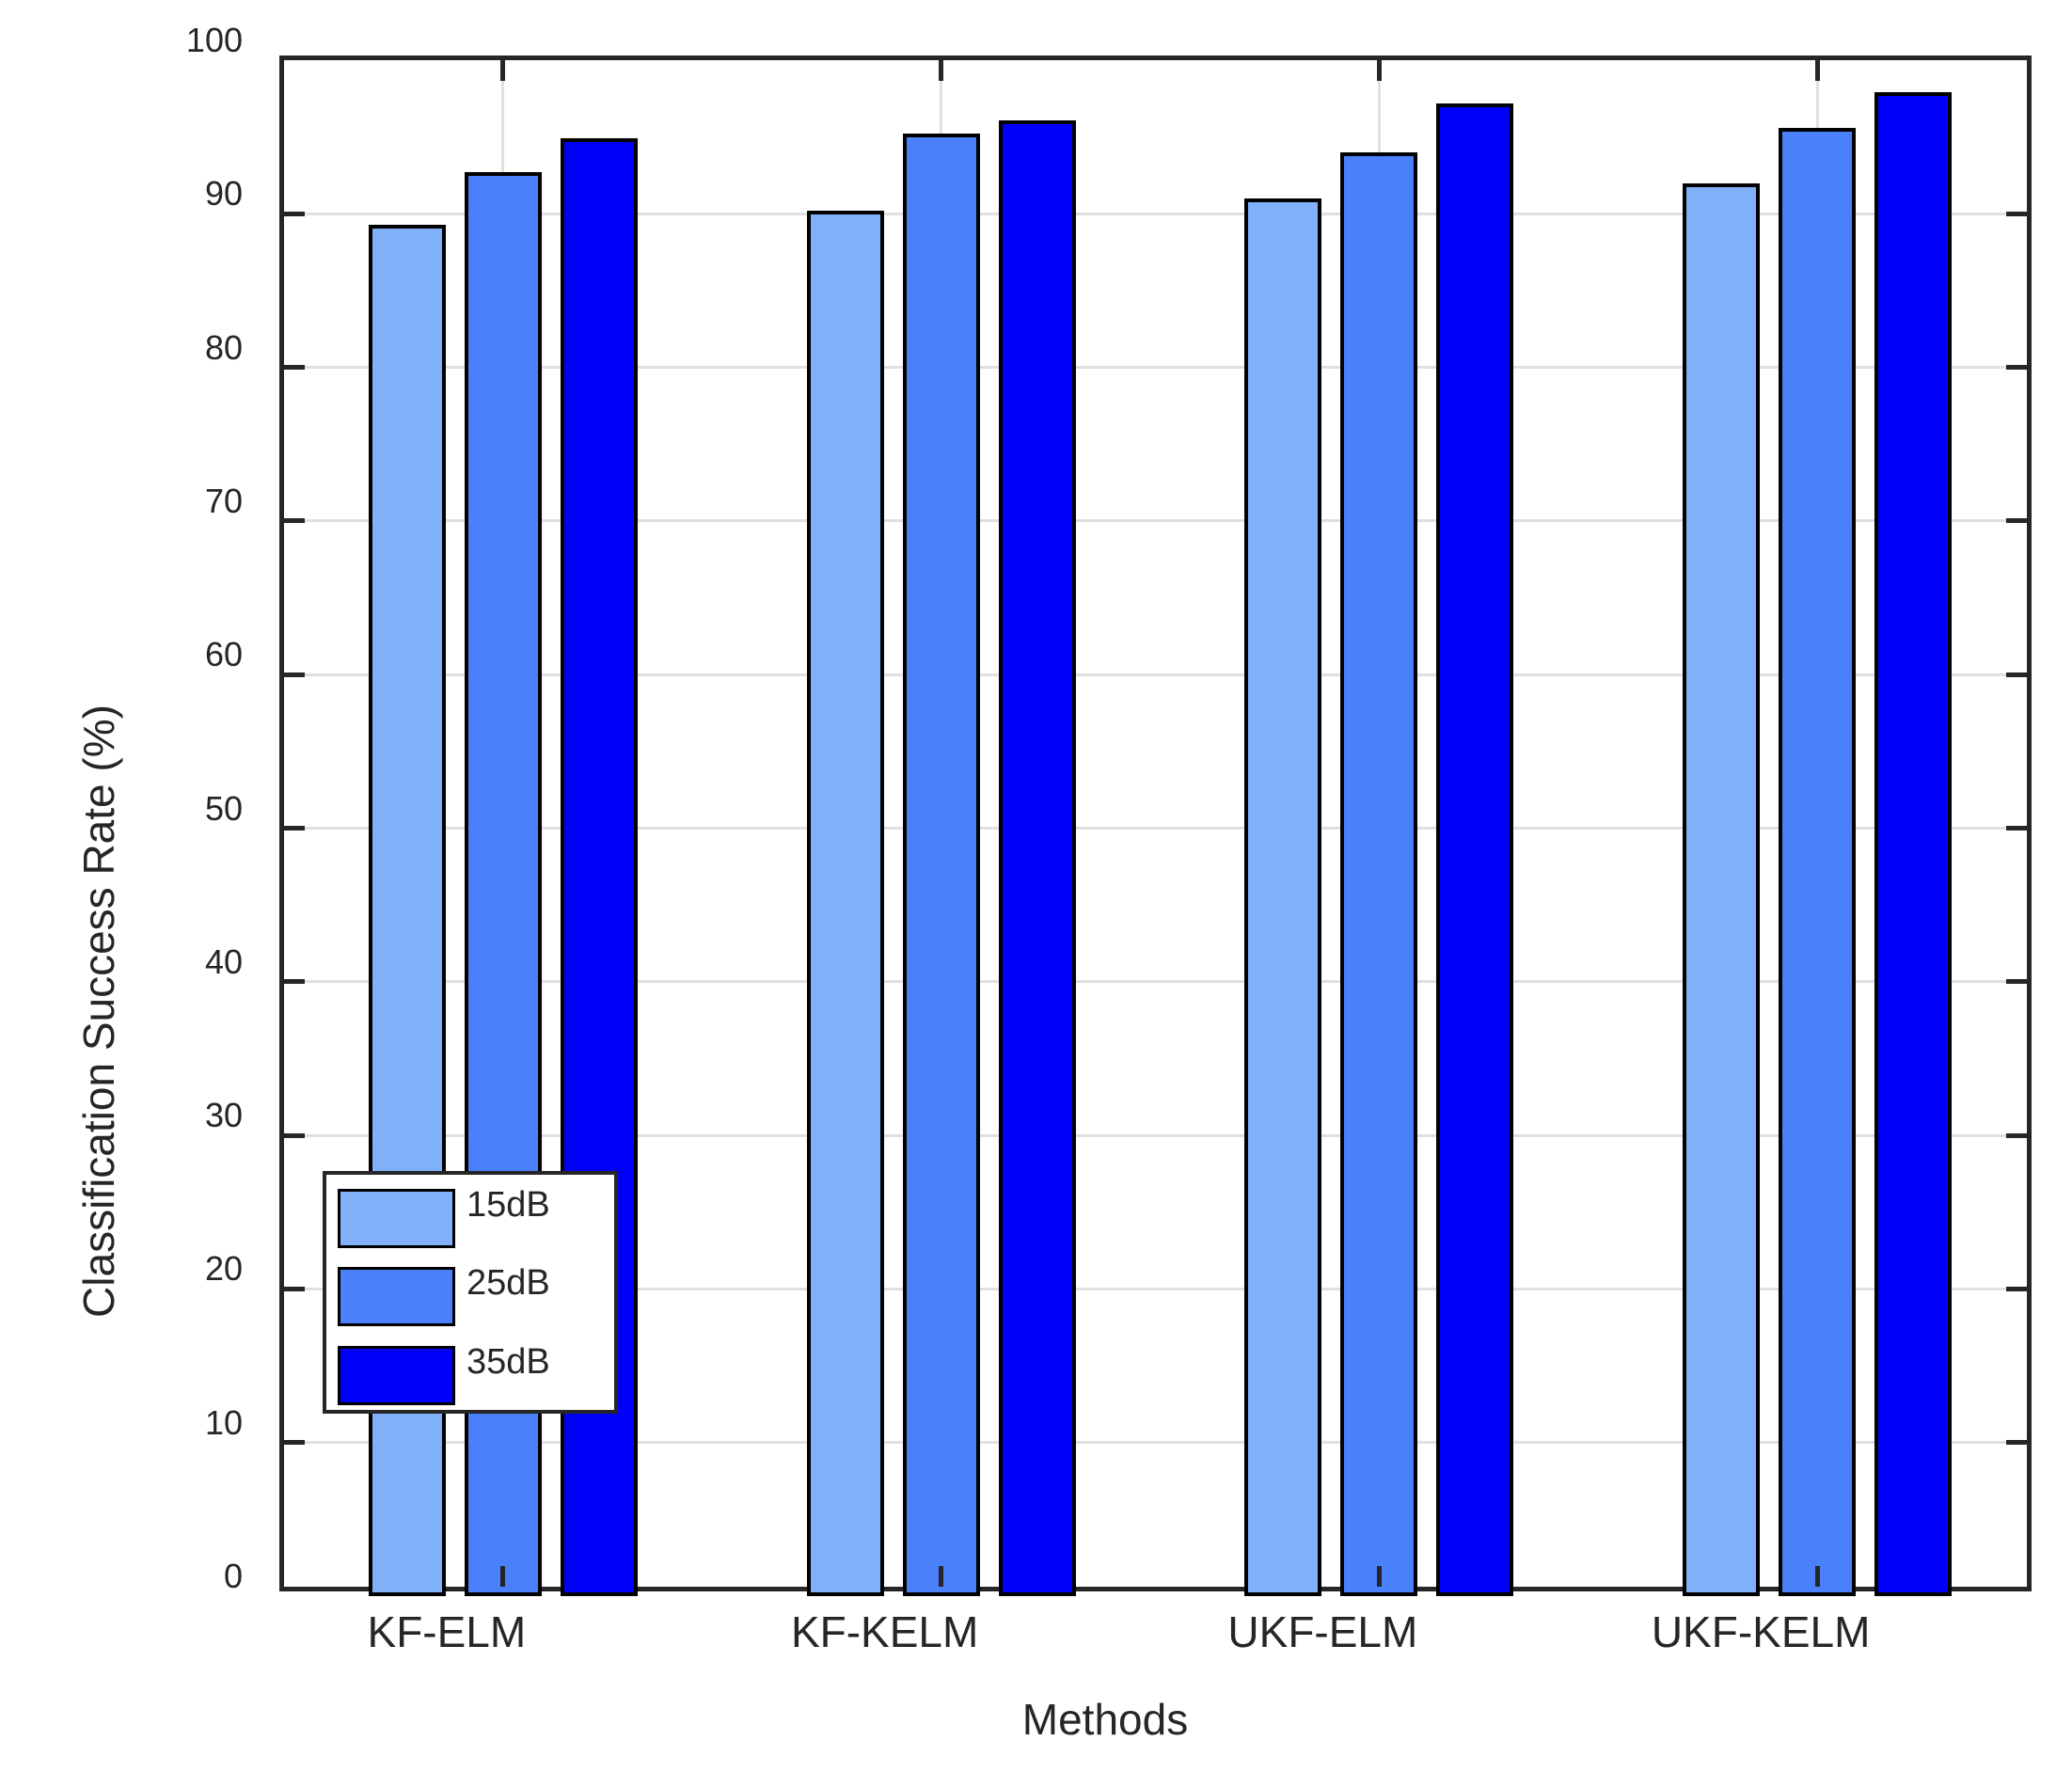 Image resolution: width=2072 pixels, height=1788 pixels. Describe the element at coordinates (223, 500) in the screenshot. I see `y-tick-label-70: 70` at that location.